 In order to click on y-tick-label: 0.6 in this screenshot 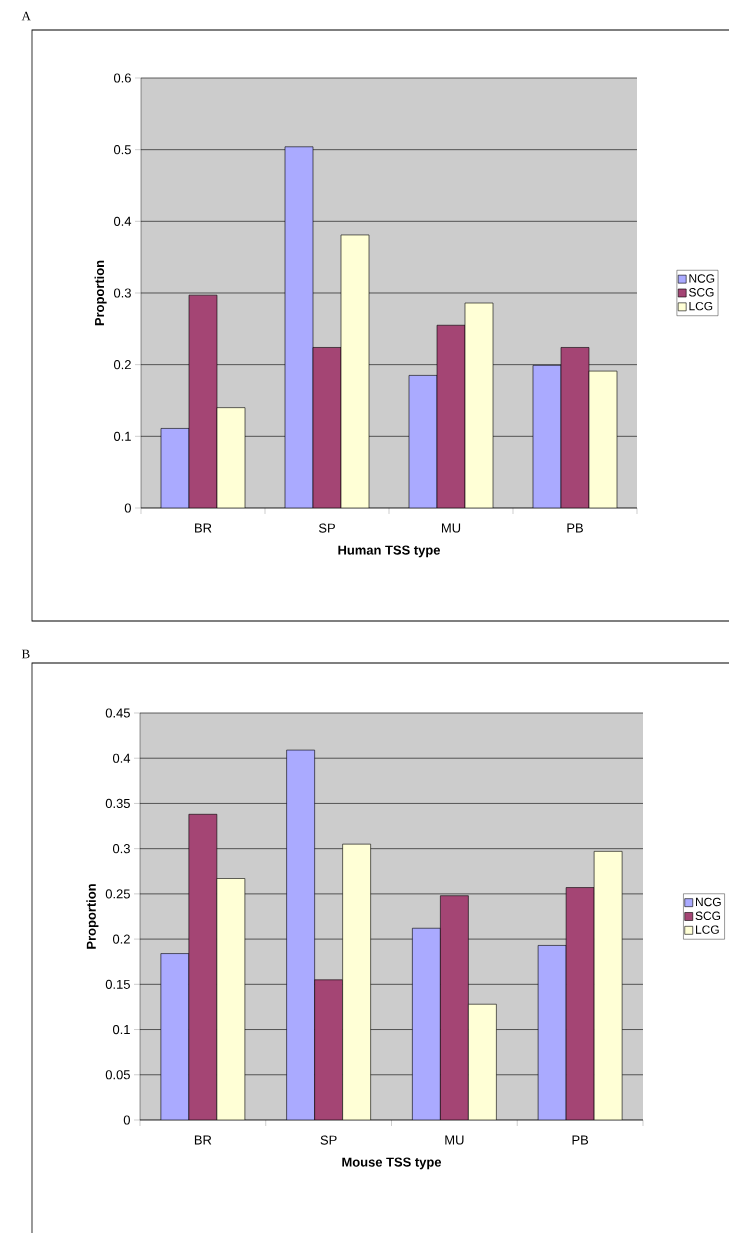, I will do `click(122, 78)`.